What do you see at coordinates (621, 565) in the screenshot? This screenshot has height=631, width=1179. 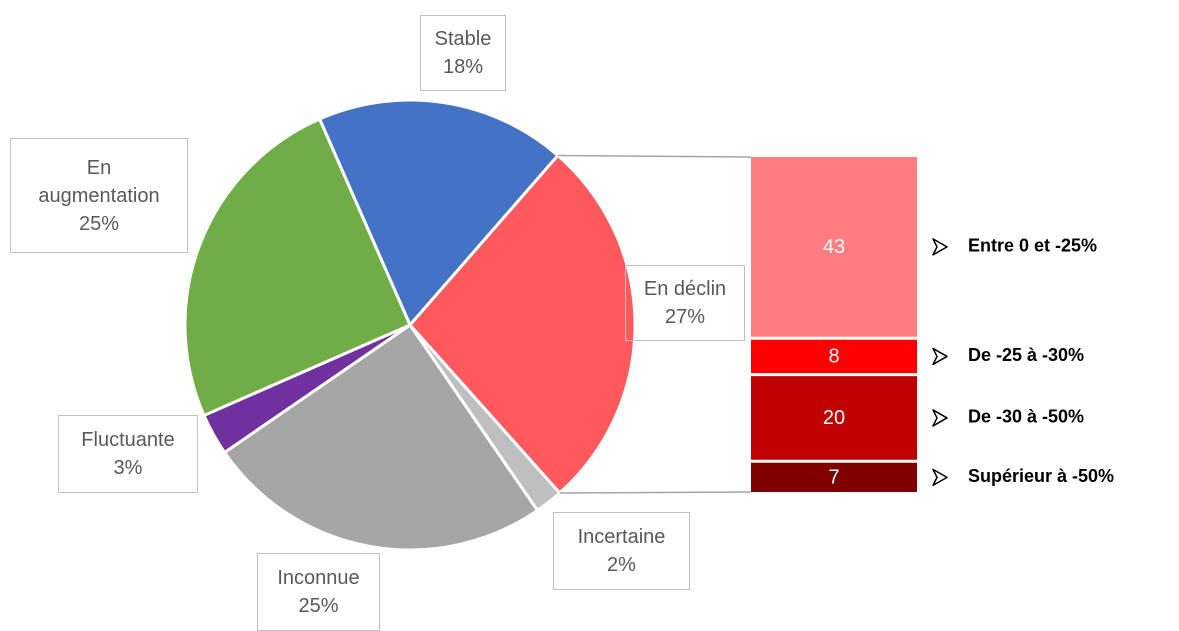 I see `slice-value: 2%` at bounding box center [621, 565].